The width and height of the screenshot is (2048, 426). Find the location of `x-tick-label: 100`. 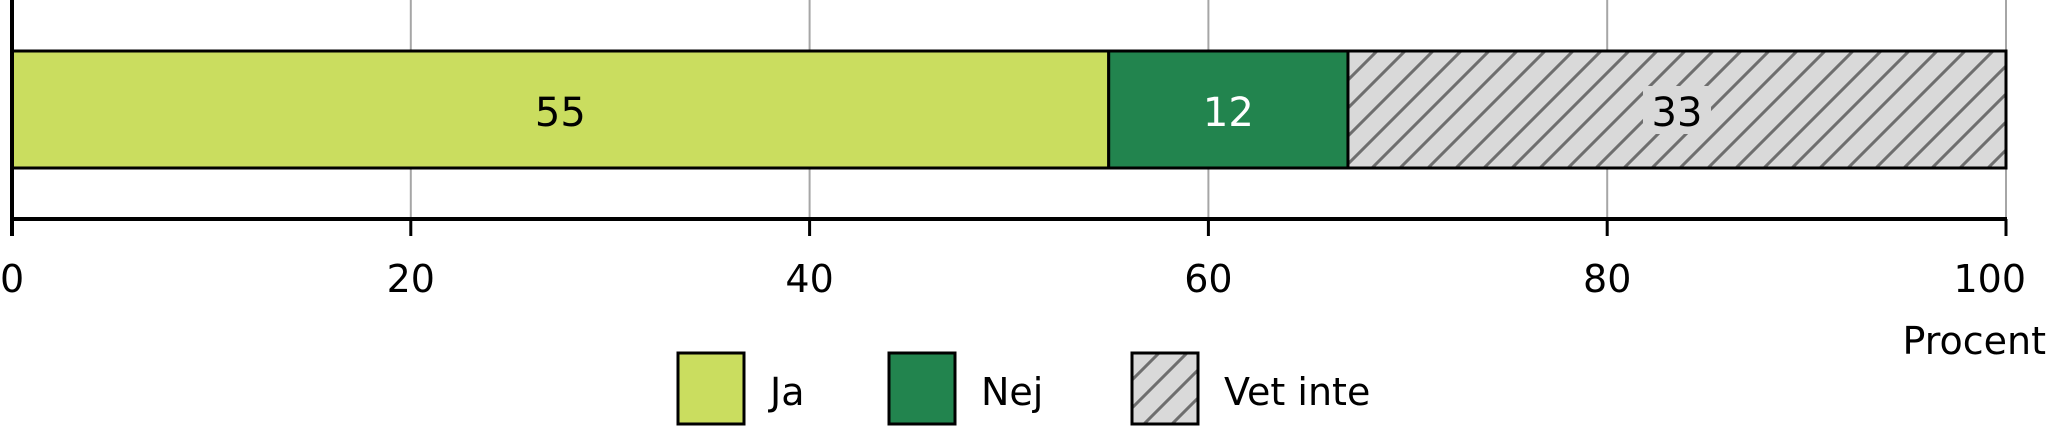

x-tick-label: 100 is located at coordinates (1989, 279).